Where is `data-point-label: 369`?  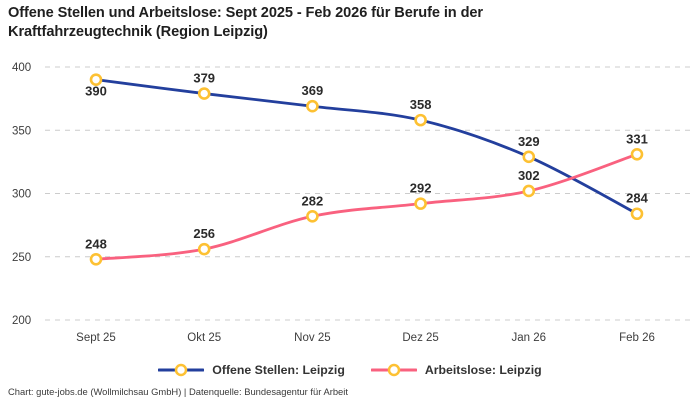 data-point-label: 369 is located at coordinates (313, 90).